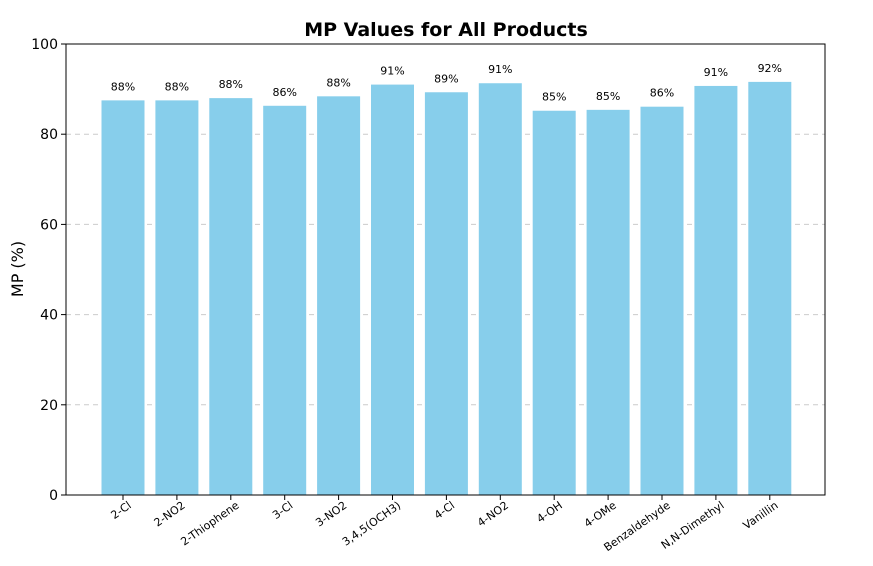 The height and width of the screenshot is (566, 873). I want to click on data-labels: 88% 88% 88% 86% 88% 91% 89% 91% 85% 85% 86% 91% 92%, so click(446, 83).